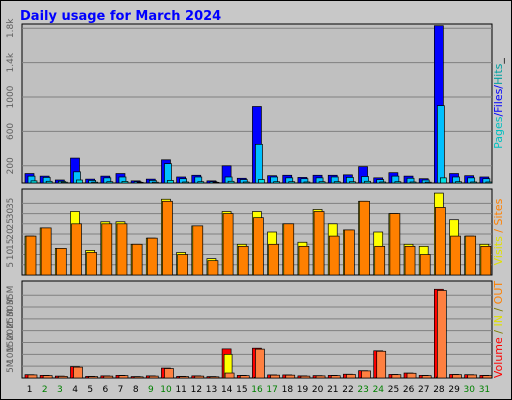 This screenshot has height=400, width=512. I want to click on day-label: 3, so click(60, 390).